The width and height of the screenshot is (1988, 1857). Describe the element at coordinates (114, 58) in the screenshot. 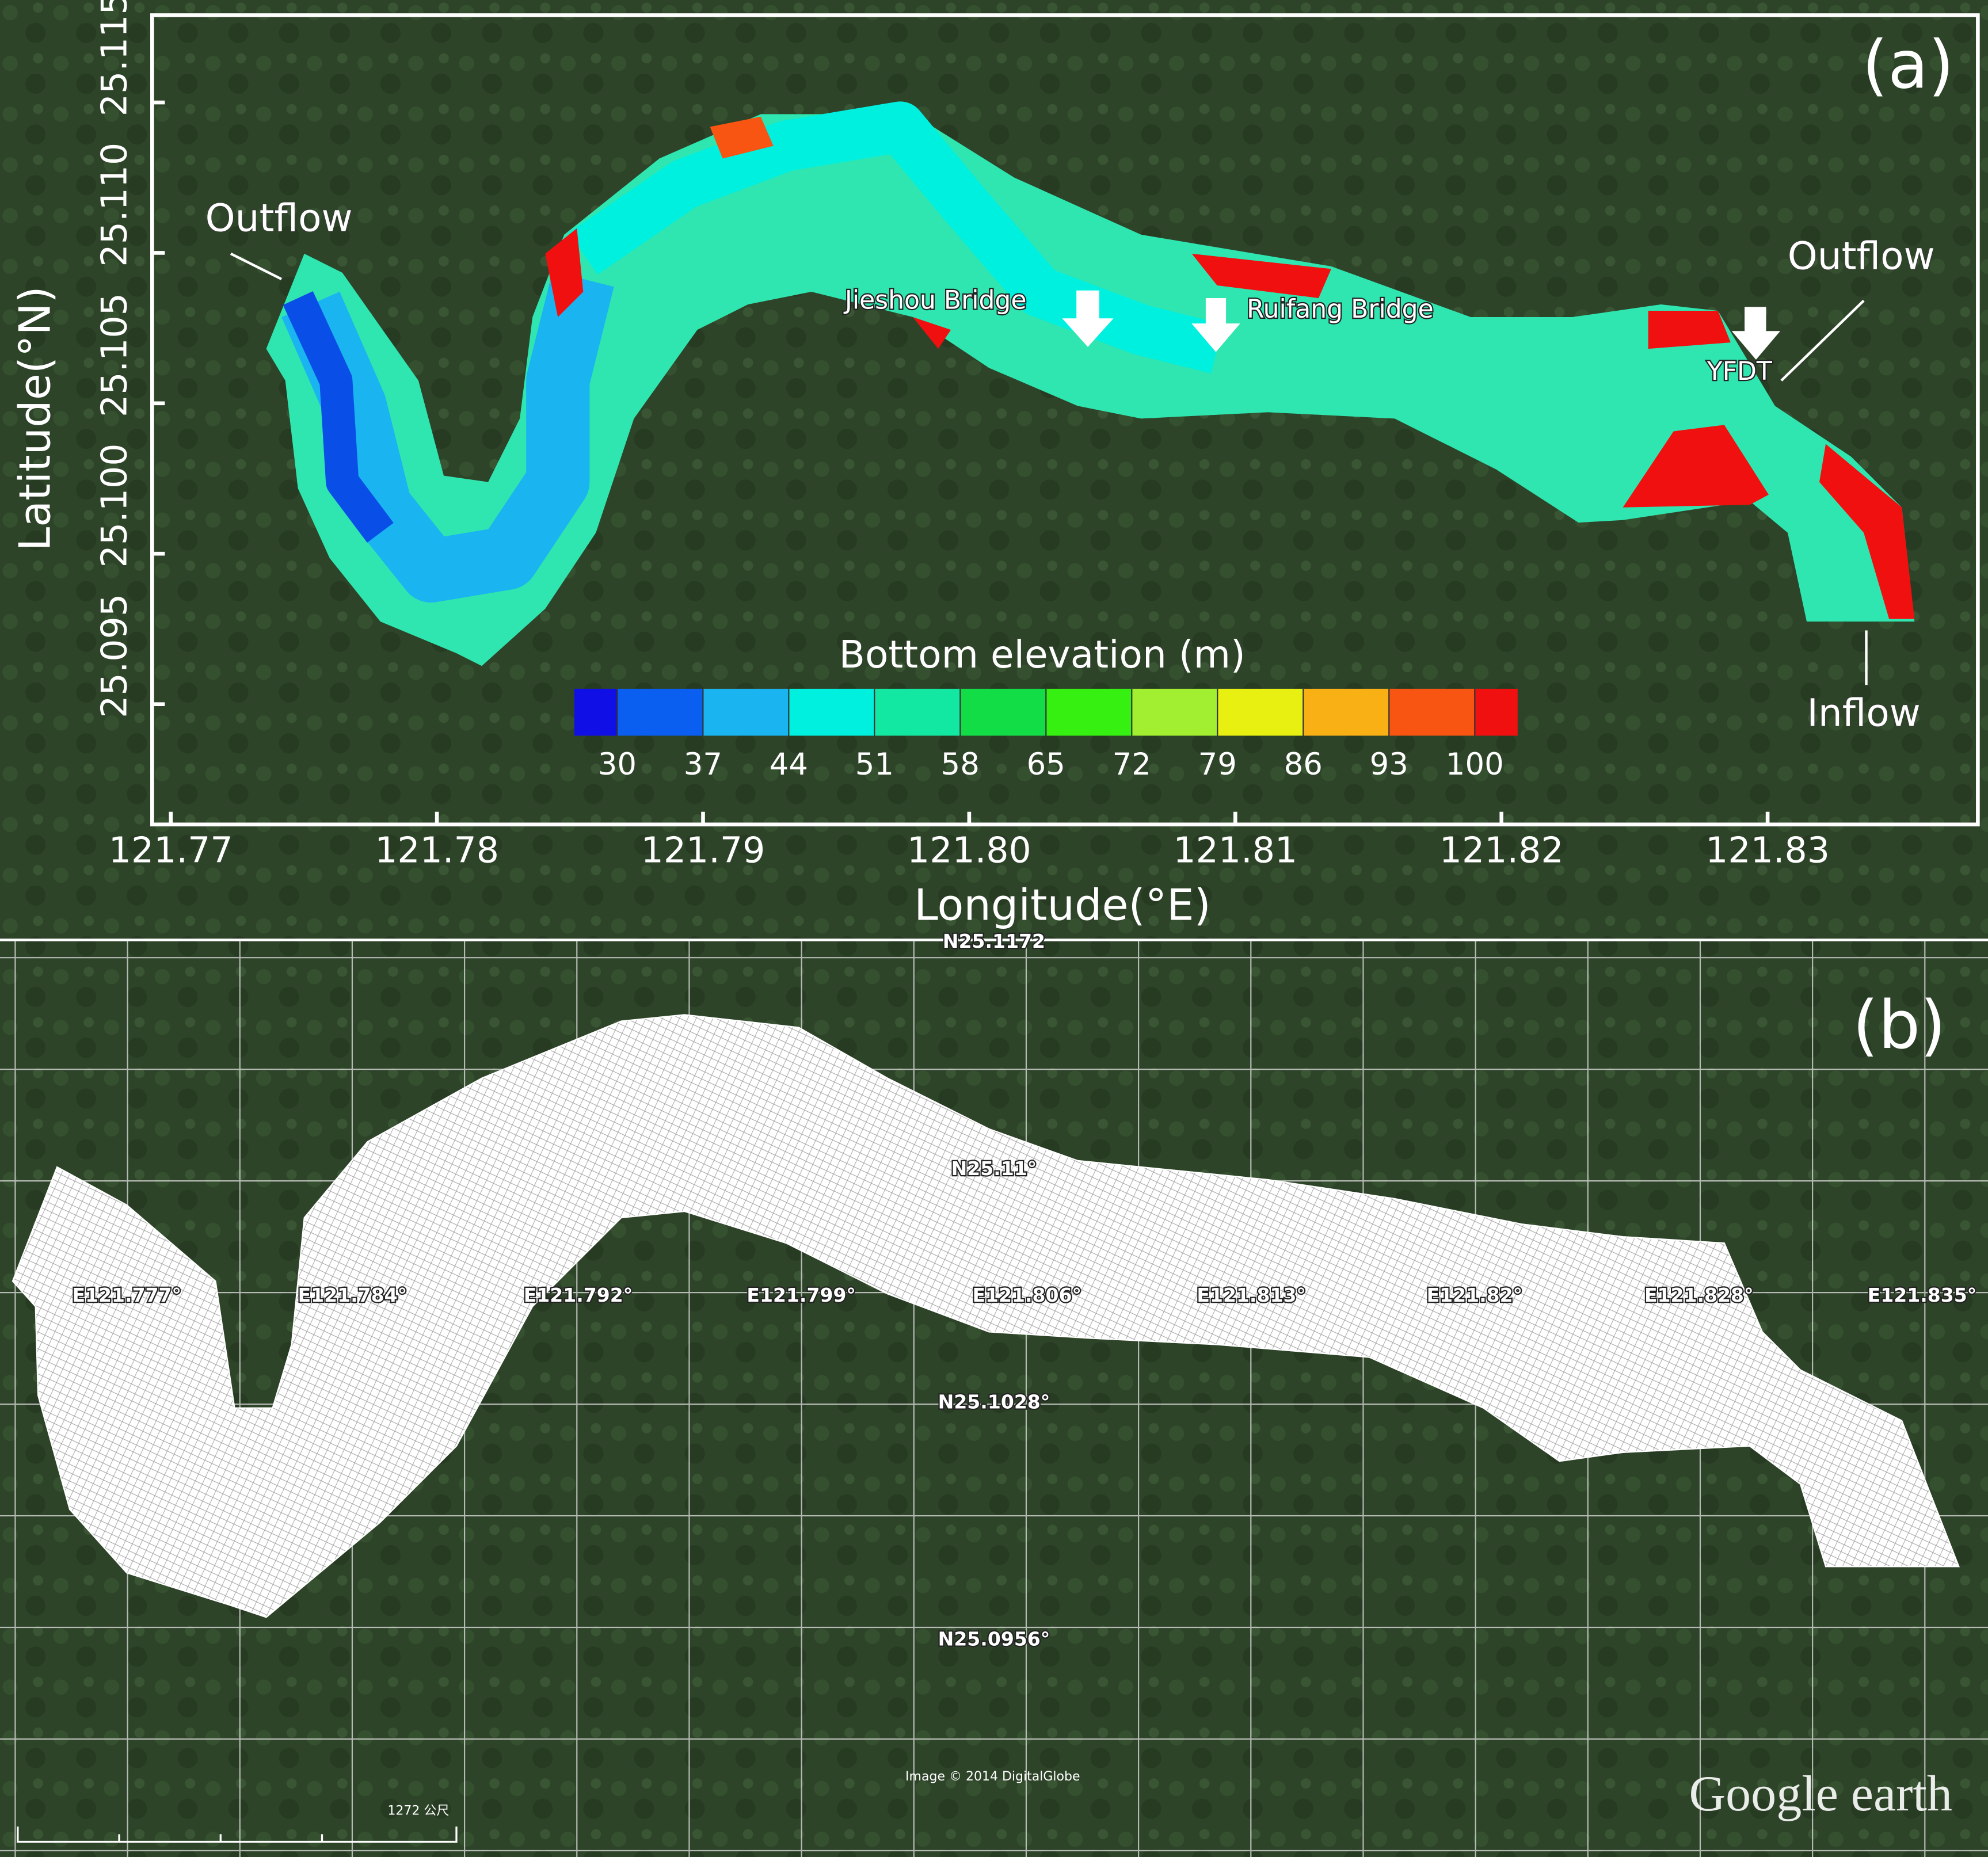

I see `y-tick-label: 25.115` at that location.